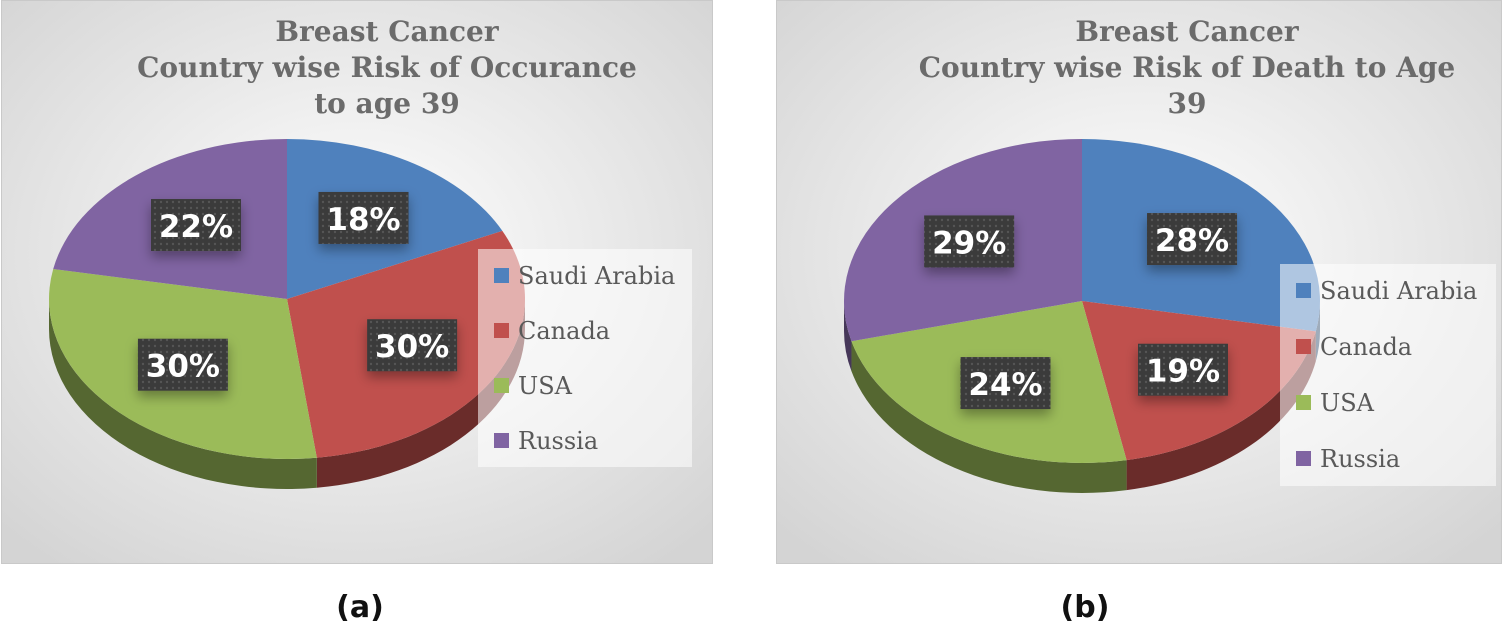  I want to click on data-label-usa: 30%, so click(182, 364).